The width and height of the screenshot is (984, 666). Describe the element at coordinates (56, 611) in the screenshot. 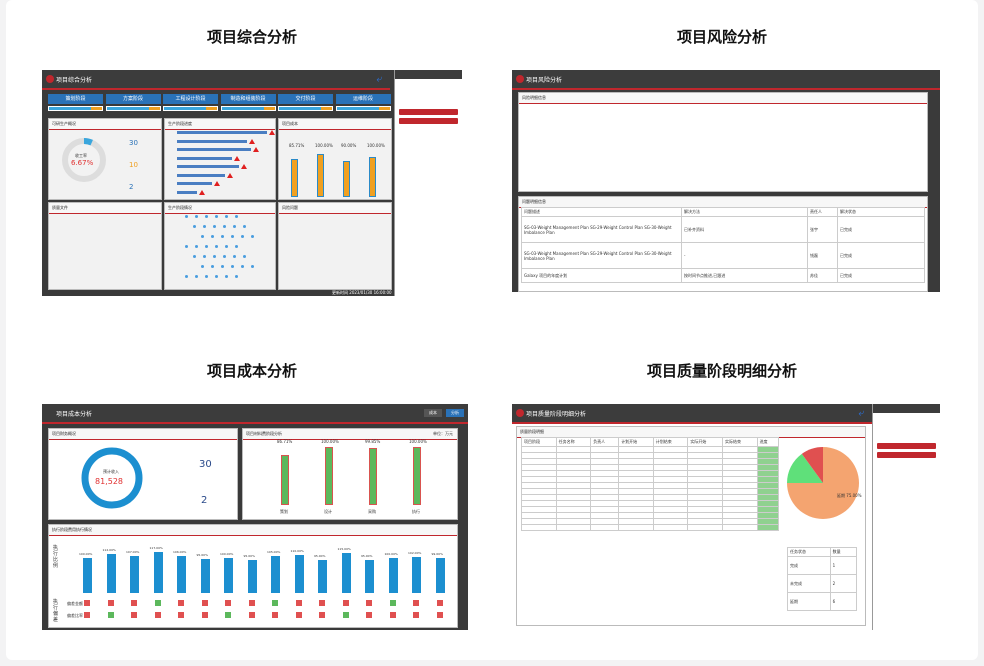

I see `exec-bottom-label: 执行偏差` at that location.